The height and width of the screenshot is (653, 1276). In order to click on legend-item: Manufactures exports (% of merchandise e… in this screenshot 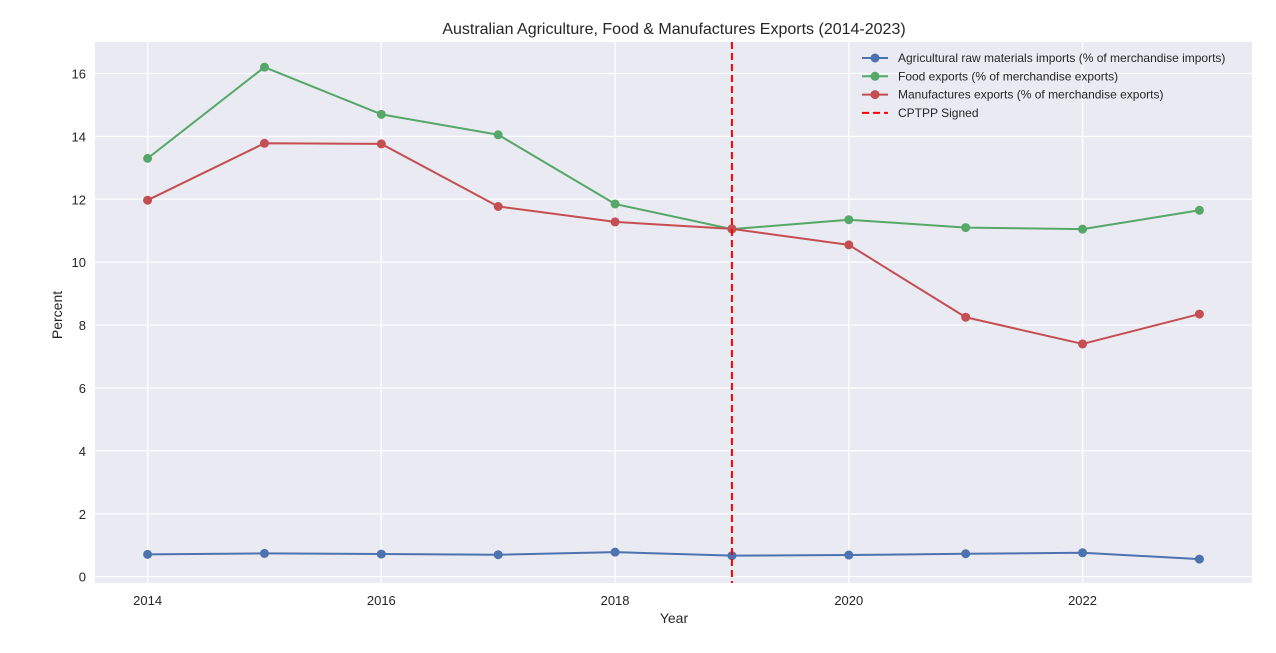, I will do `click(1012, 95)`.